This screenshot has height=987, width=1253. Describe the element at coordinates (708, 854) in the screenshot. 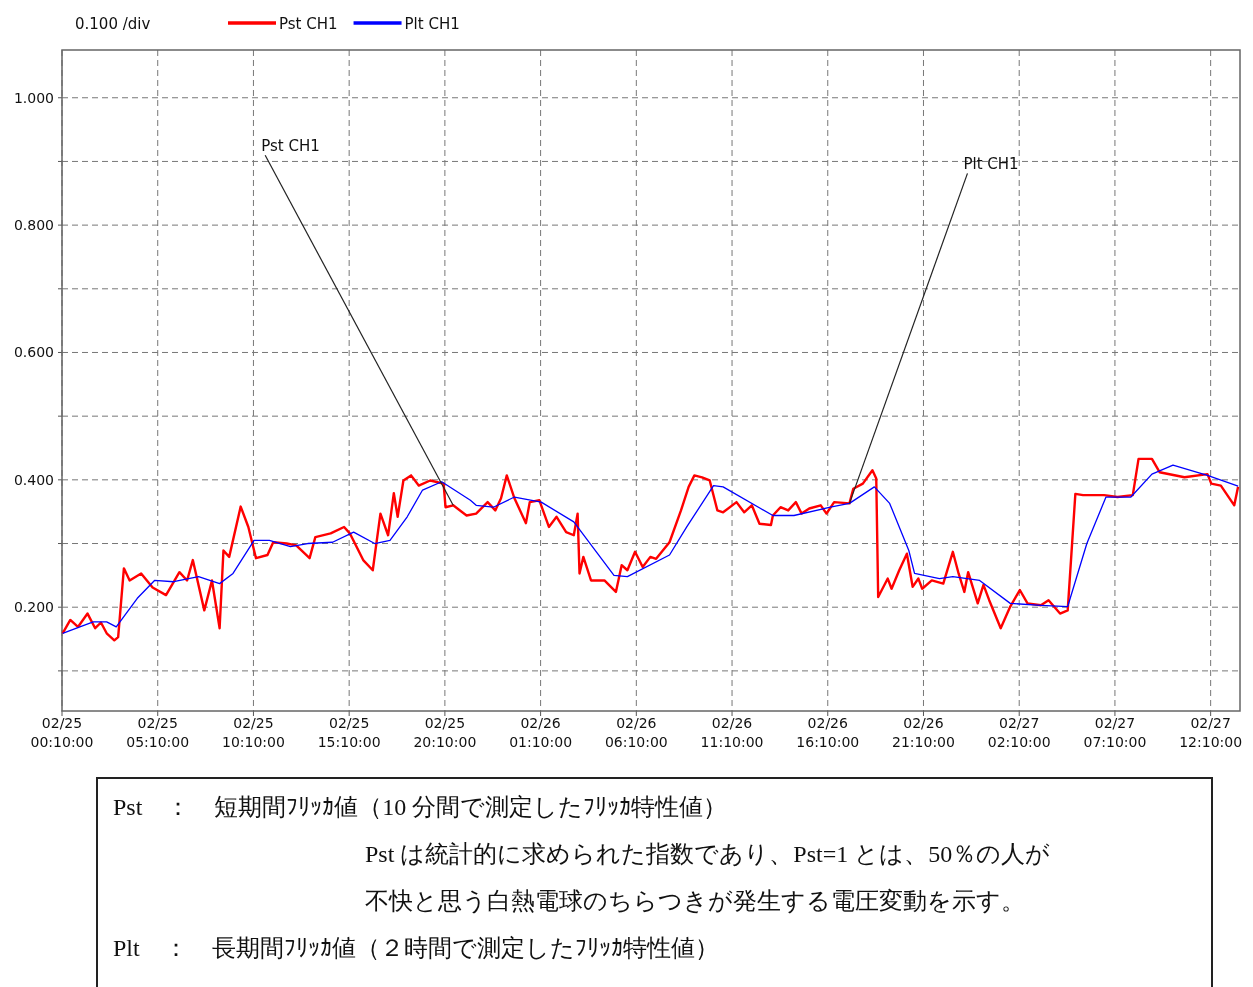

I see `text: Pst は統計的に求められた指数であり、Pst=1 とは、50％の人が` at that location.